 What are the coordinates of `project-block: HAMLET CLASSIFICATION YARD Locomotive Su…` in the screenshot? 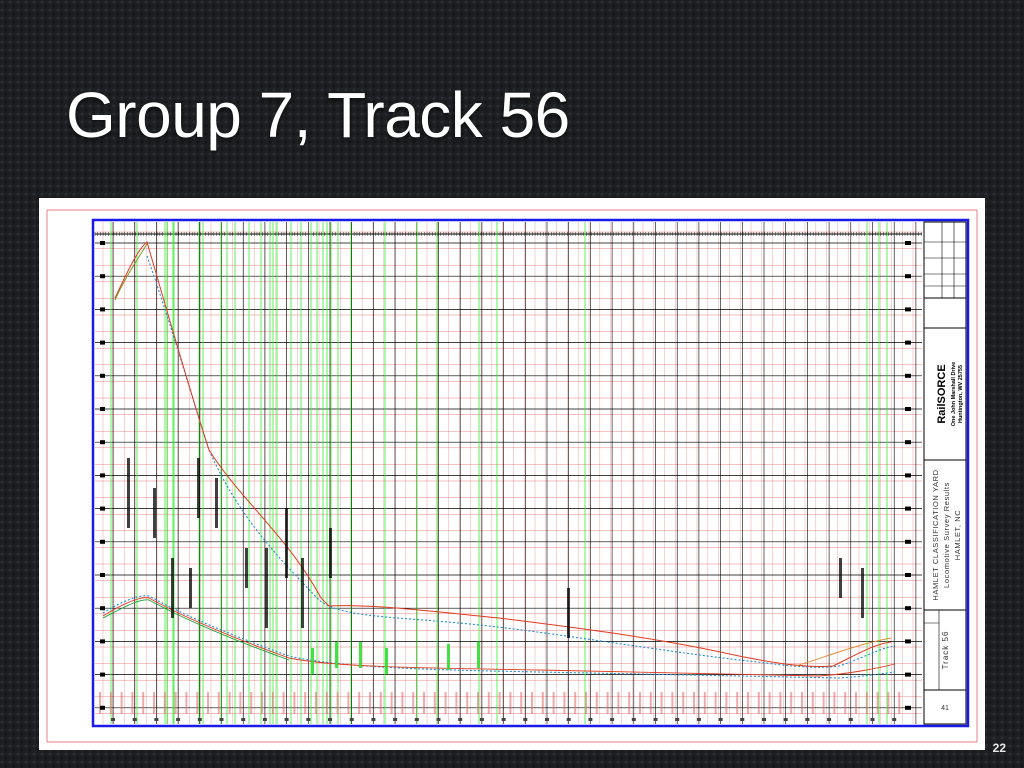 It's located at (946, 534).